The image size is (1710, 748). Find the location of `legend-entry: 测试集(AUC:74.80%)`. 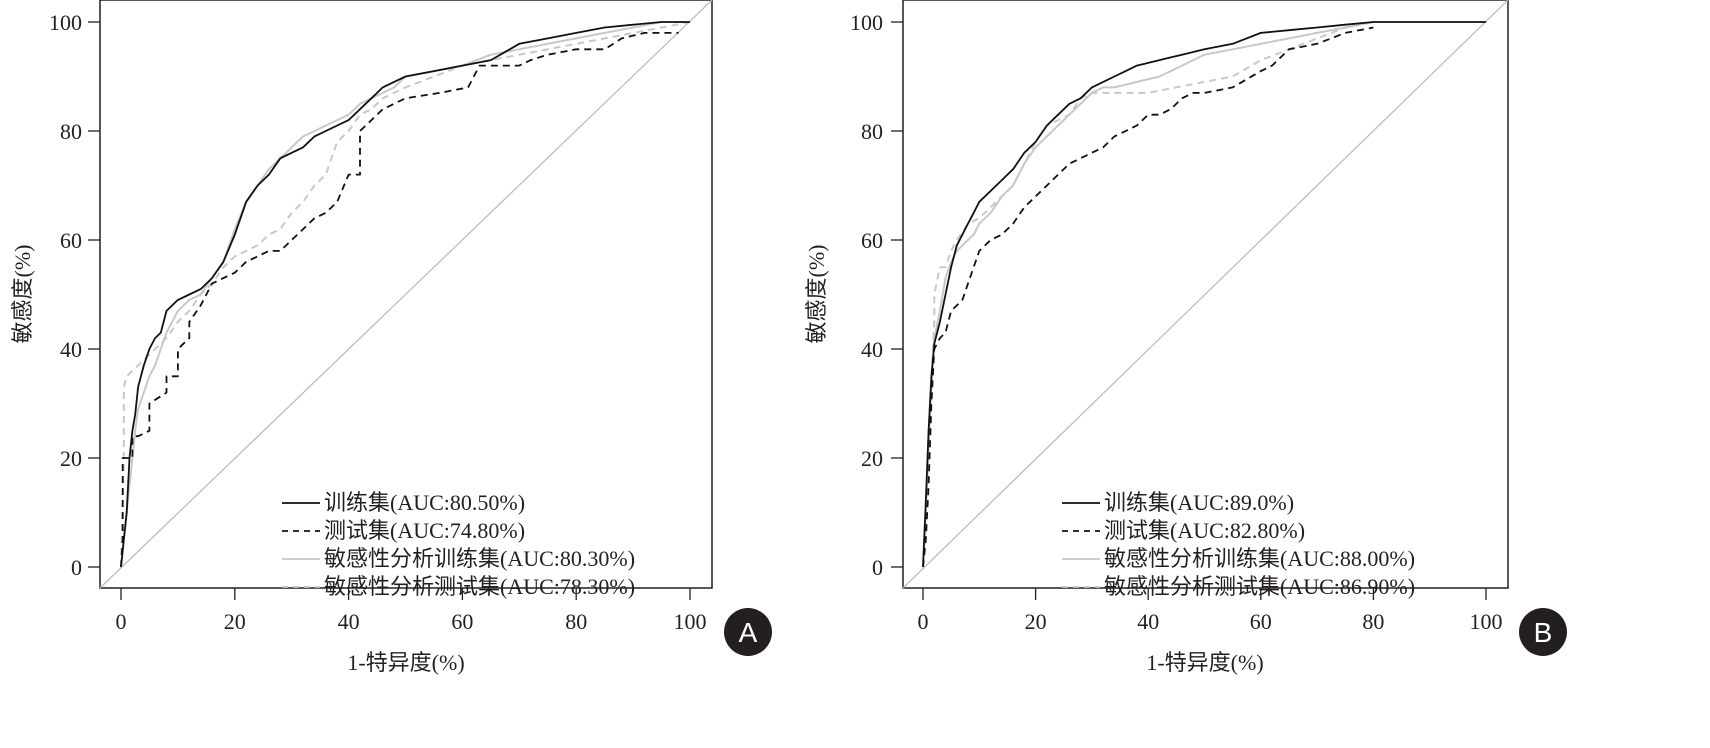

legend-entry: 测试集(AUC:74.80%) is located at coordinates (424, 530).